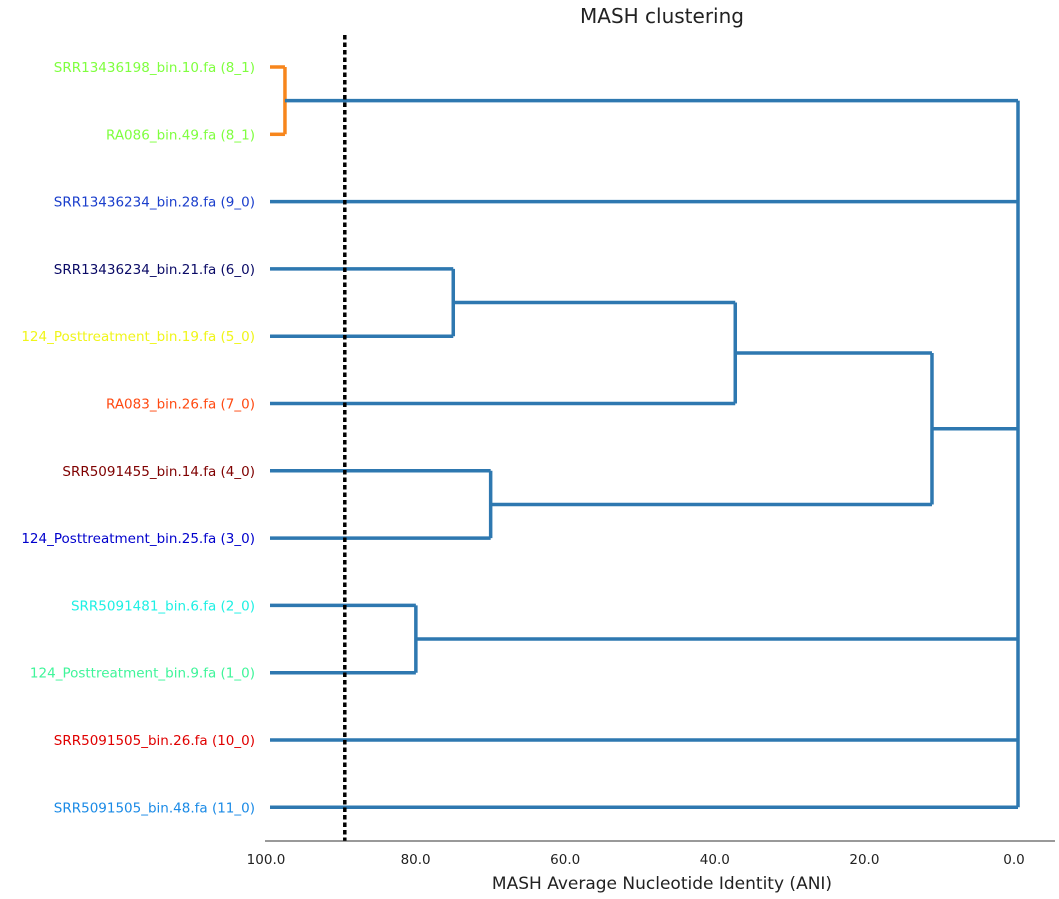 The image size is (1059, 899). What do you see at coordinates (565, 860) in the screenshot?
I see `x-tick-label: 60.0` at bounding box center [565, 860].